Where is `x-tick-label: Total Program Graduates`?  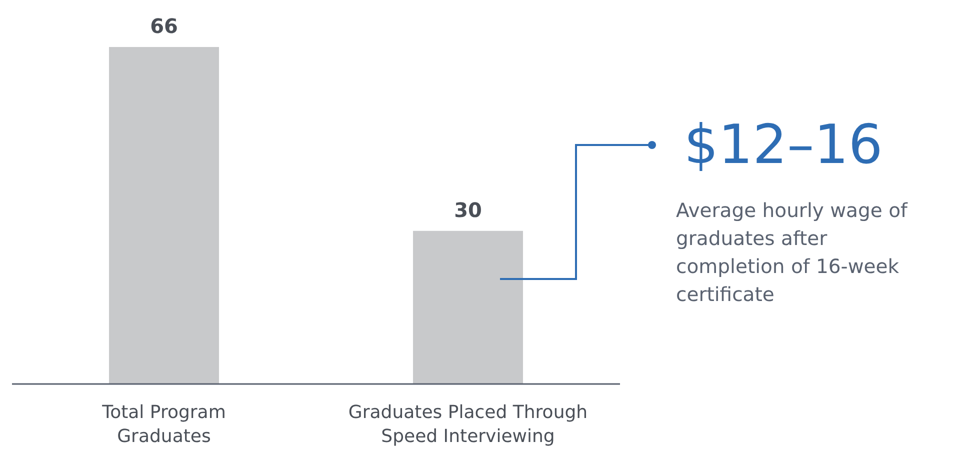 x-tick-label: Total Program Graduates is located at coordinates (163, 424).